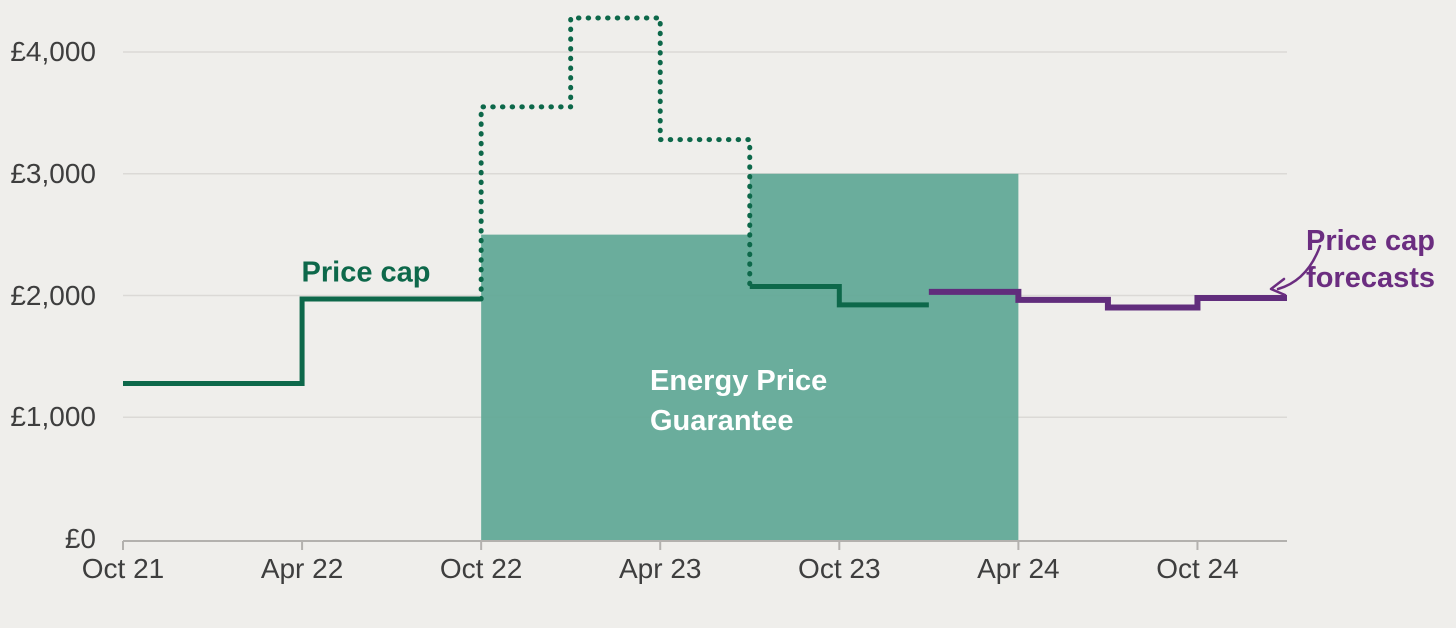 The height and width of the screenshot is (628, 1456). What do you see at coordinates (739, 381) in the screenshot?
I see `energy-price-guarantee-label-line1: Energy Price` at bounding box center [739, 381].